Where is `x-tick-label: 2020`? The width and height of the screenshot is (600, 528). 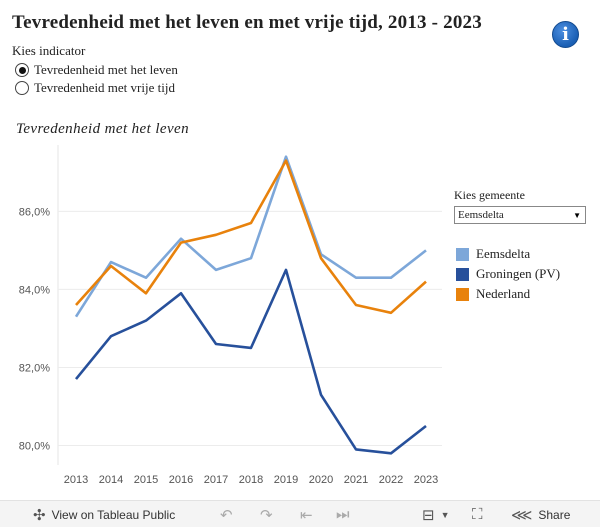 x-tick-label: 2020 is located at coordinates (321, 480).